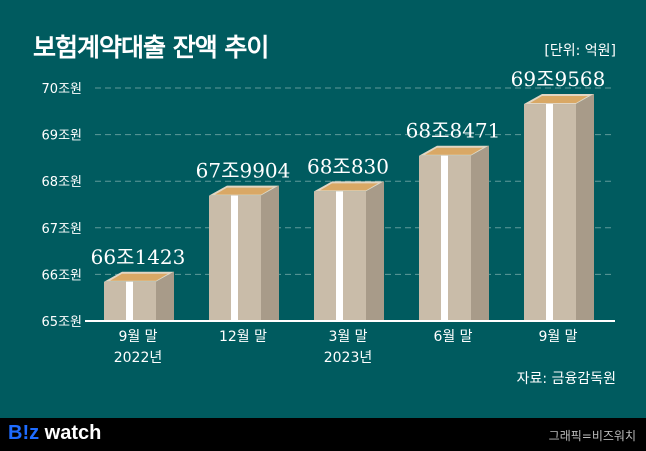 The width and height of the screenshot is (646, 451). Describe the element at coordinates (62, 182) in the screenshot. I see `y-tick-label: 68조원` at that location.